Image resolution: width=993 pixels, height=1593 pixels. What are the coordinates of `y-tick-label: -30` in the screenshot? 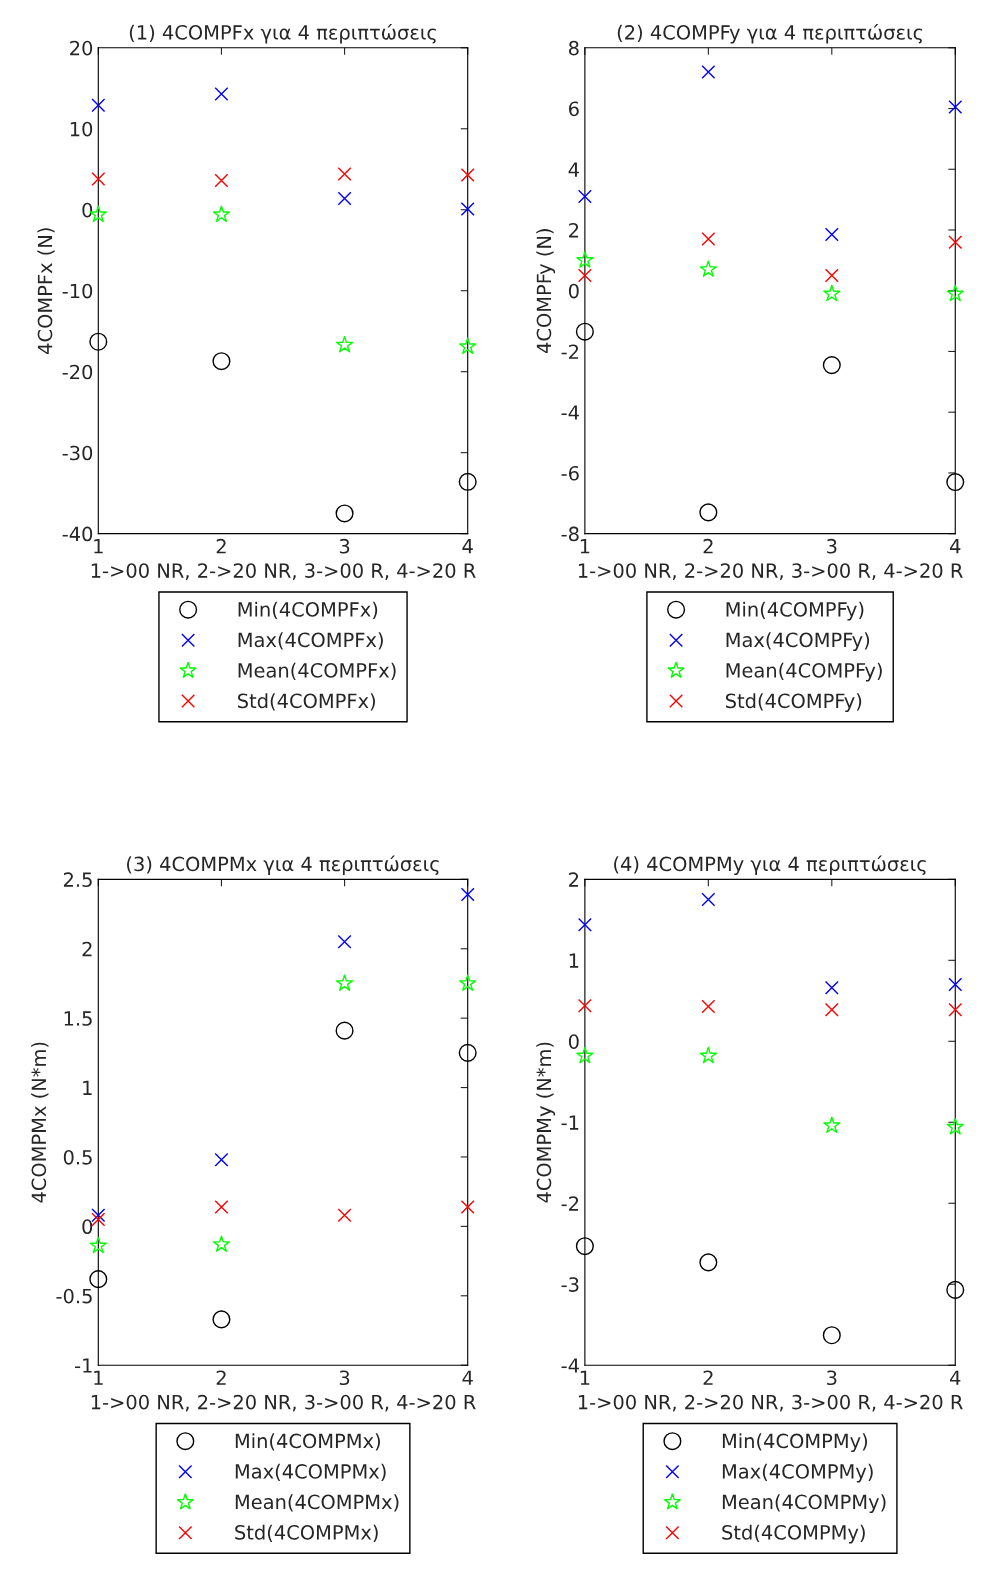 It's located at (77, 453).